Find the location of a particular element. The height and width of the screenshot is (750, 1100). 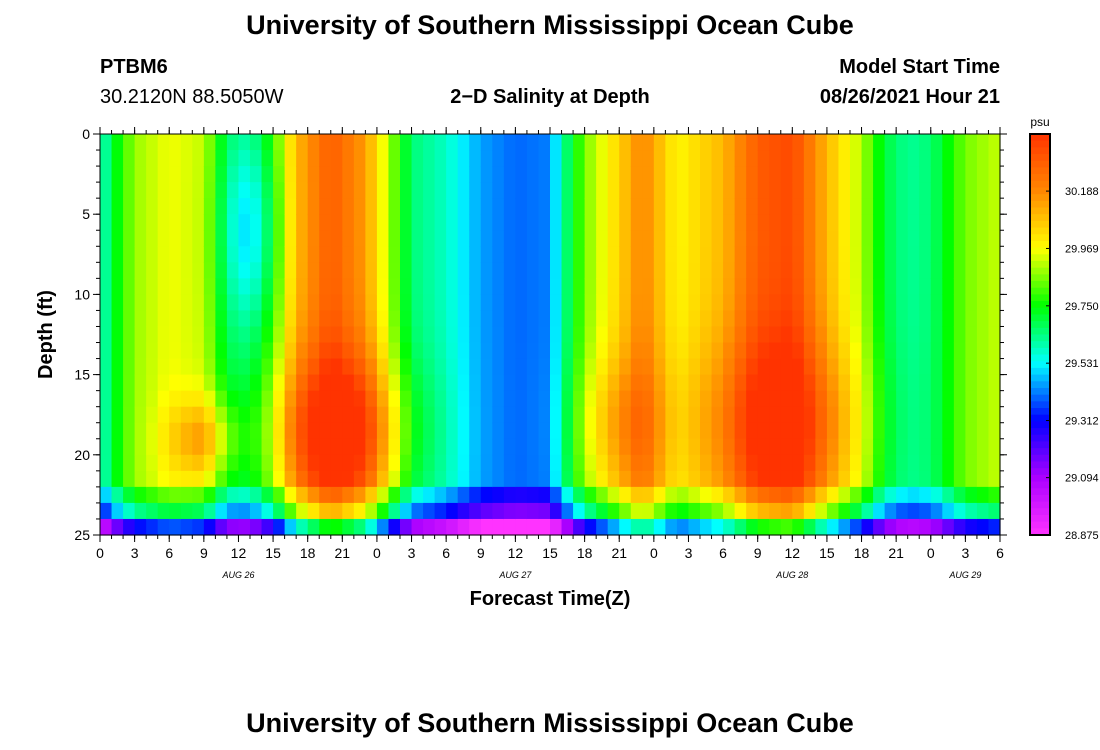

x-tick-label: 12 is located at coordinates (516, 553).